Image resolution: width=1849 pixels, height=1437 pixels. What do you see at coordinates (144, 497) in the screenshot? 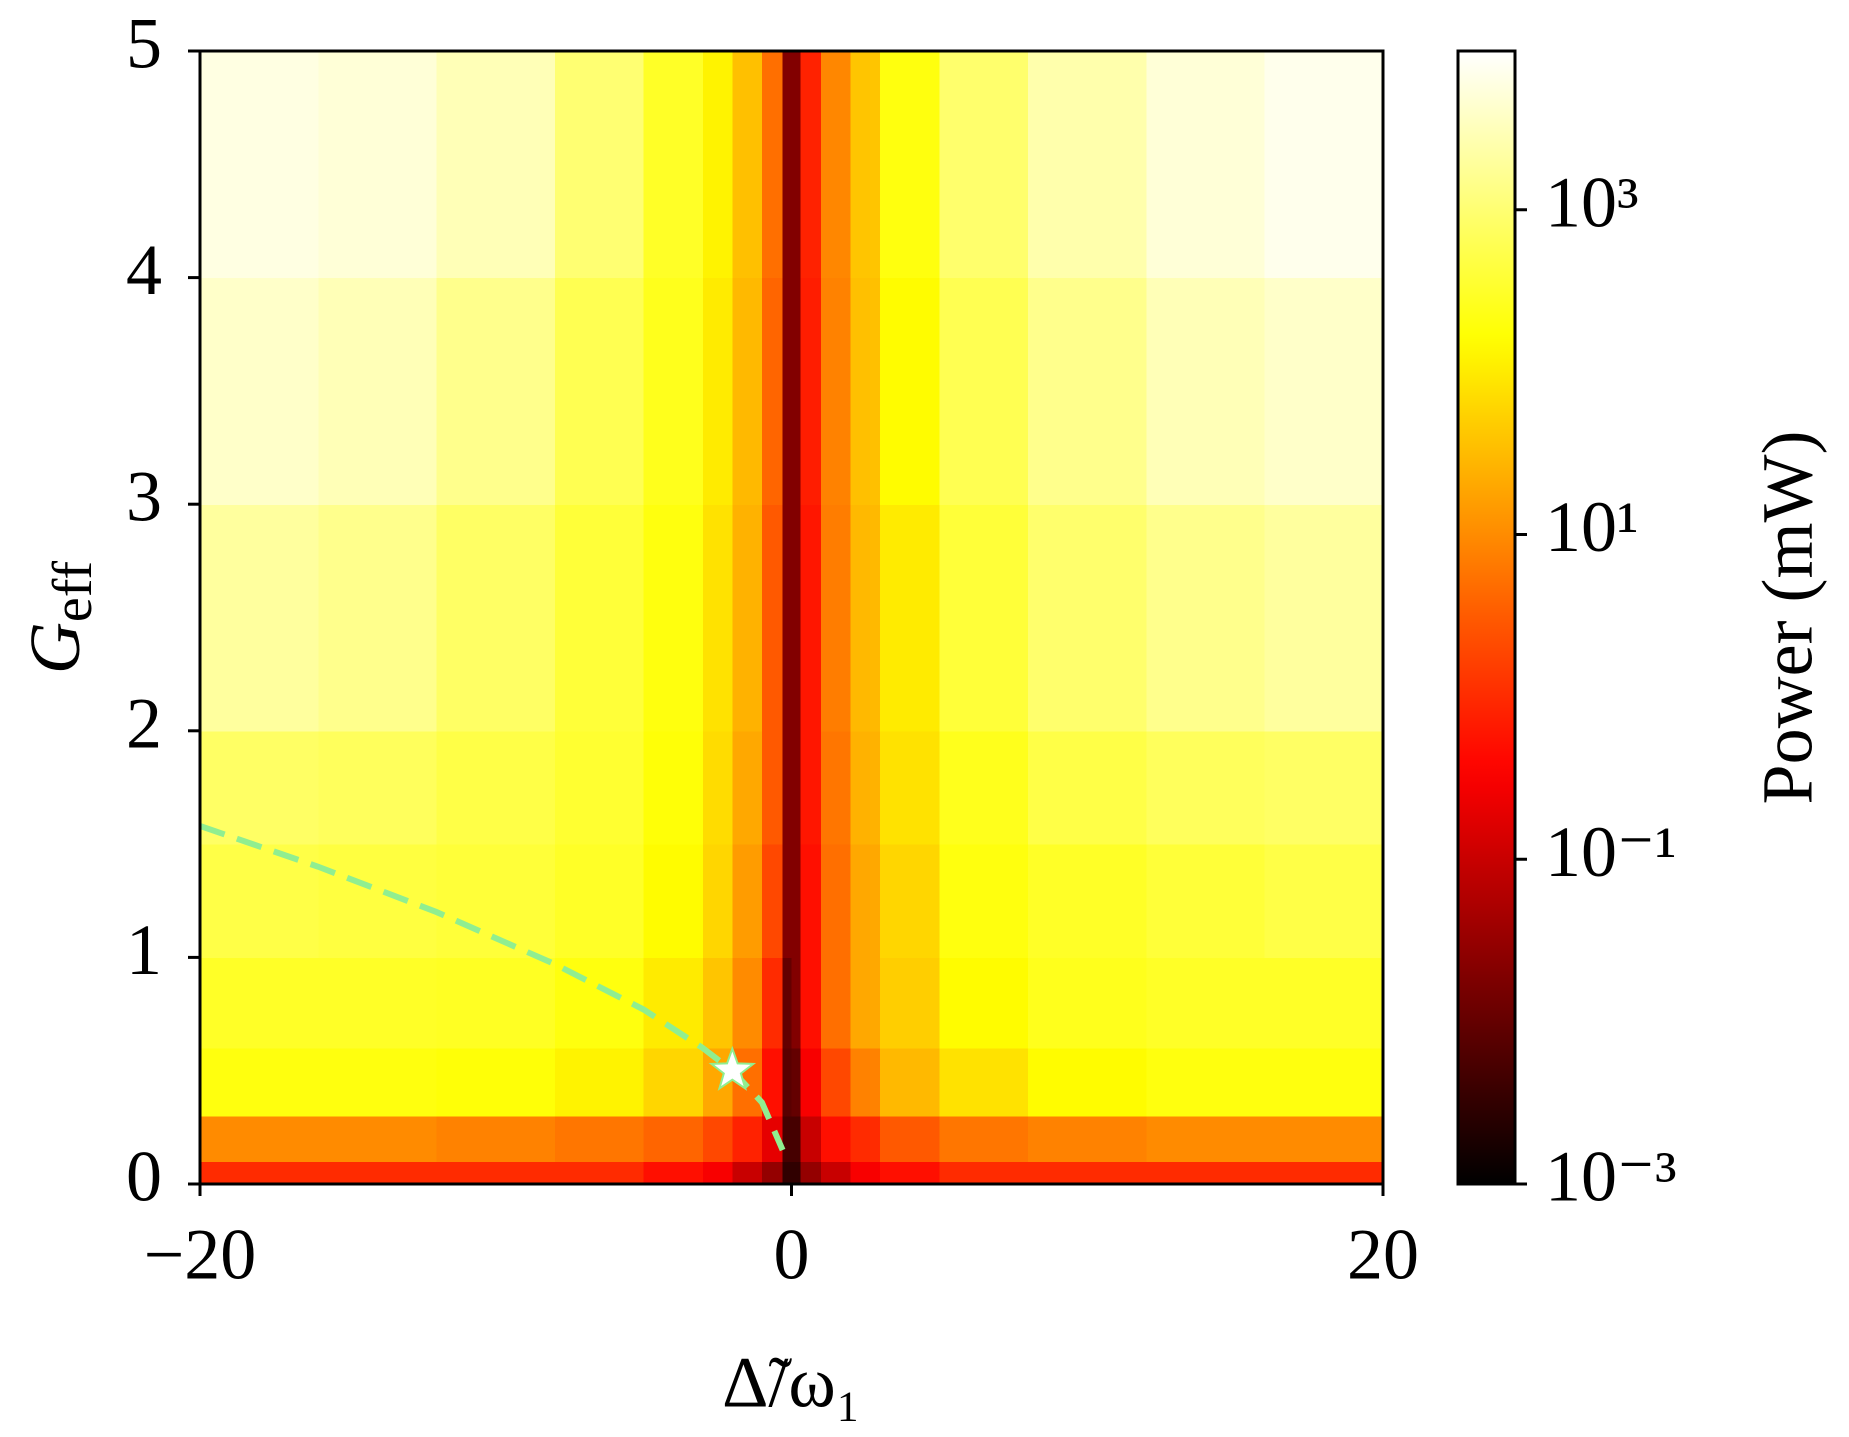
I see `y-tick-label: 3` at bounding box center [144, 497].